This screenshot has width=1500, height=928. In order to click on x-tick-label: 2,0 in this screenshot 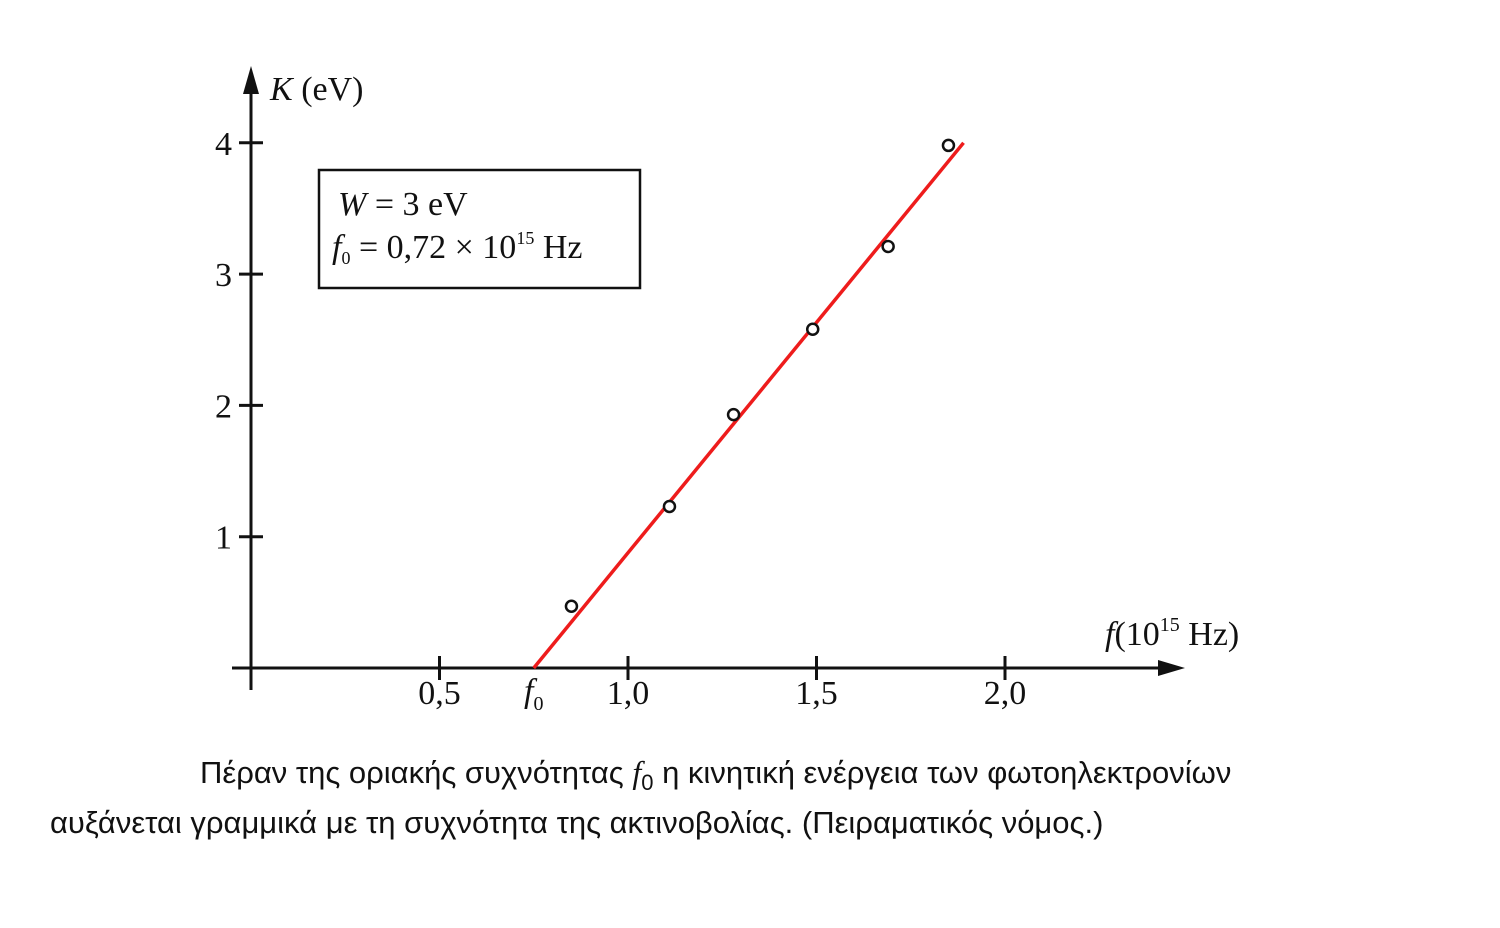, I will do `click(1005, 693)`.